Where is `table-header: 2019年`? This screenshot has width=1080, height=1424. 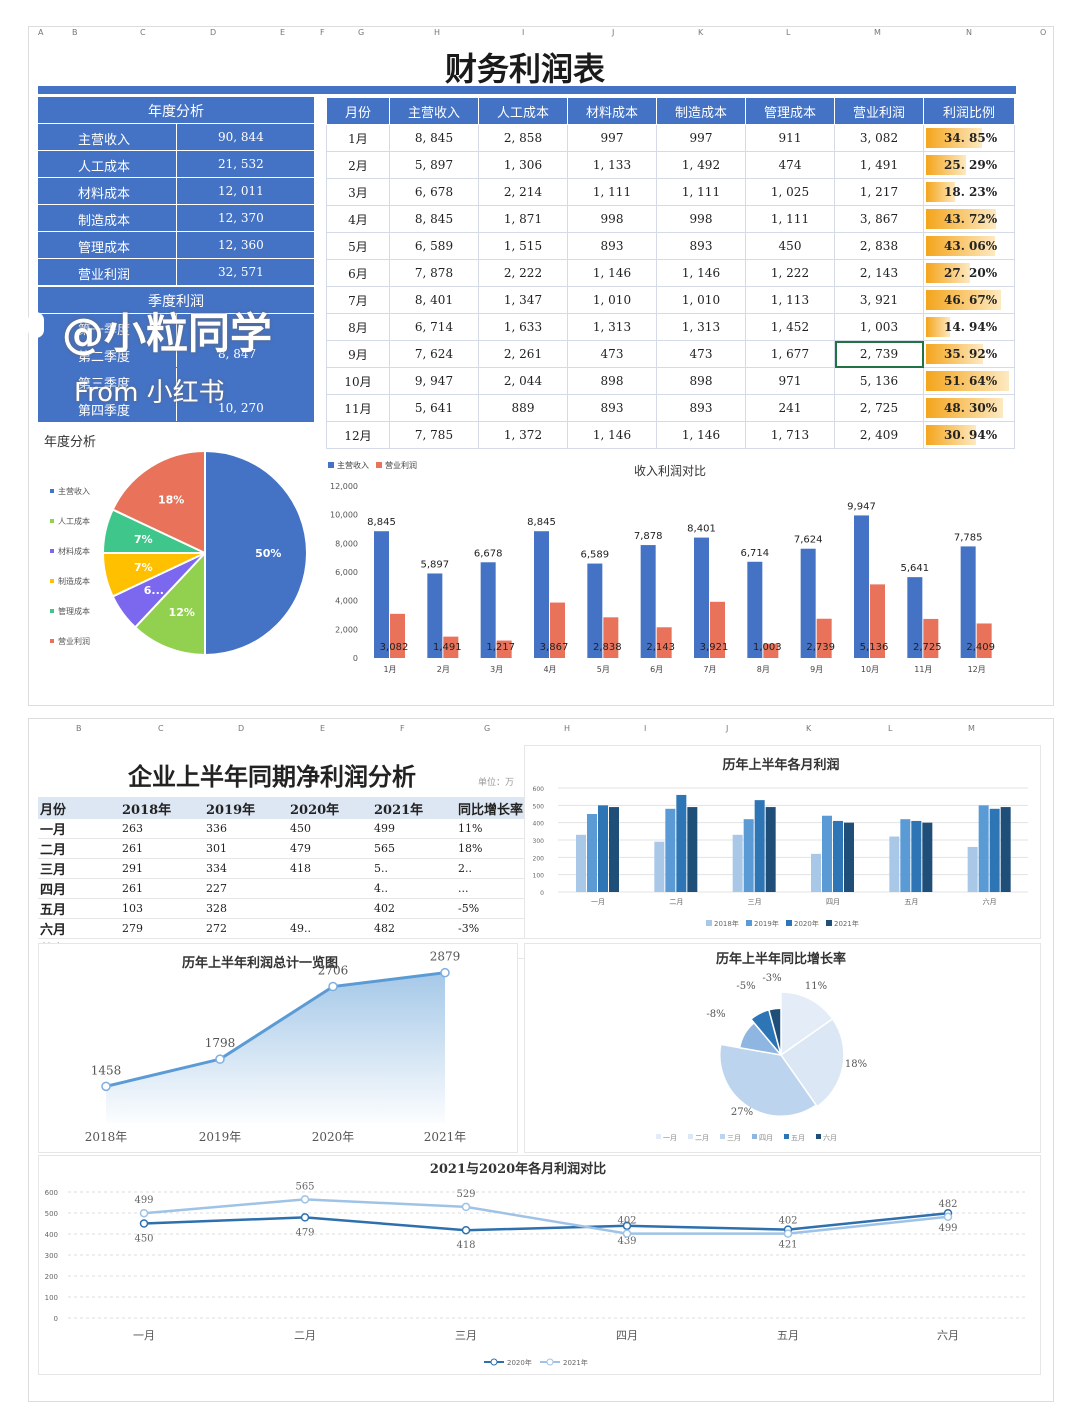 table-header: 2019年 is located at coordinates (246, 808).